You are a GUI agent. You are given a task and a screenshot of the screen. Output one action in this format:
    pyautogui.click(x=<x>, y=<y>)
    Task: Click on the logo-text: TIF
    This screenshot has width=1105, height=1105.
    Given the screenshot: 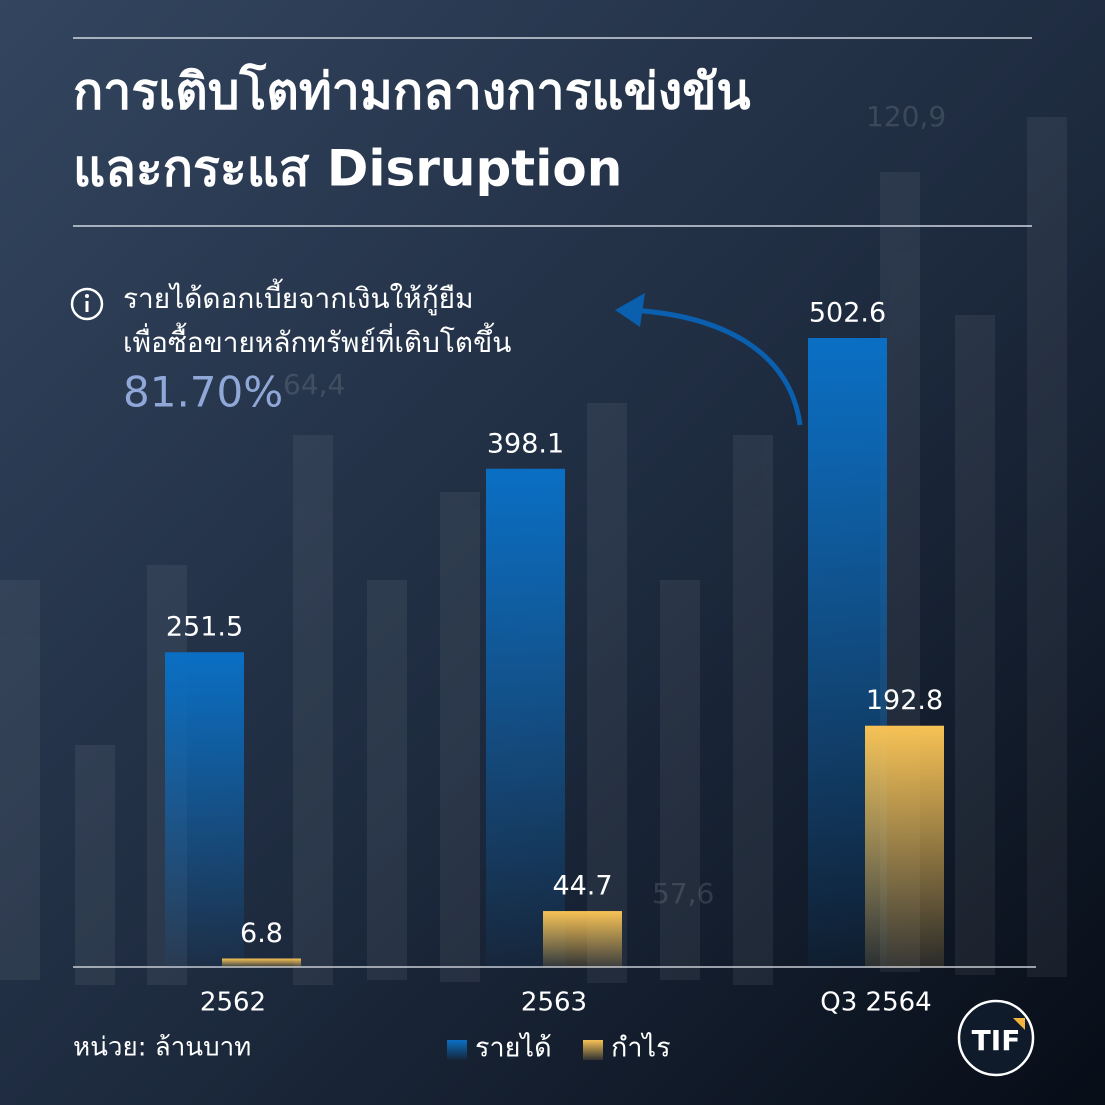 What is the action you would take?
    pyautogui.click(x=996, y=1040)
    